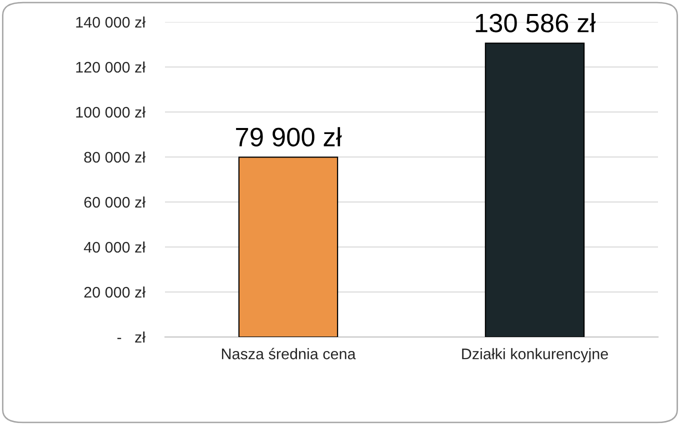  What do you see at coordinates (535, 355) in the screenshot?
I see `x-tick-label: Działki konkurencyjne` at bounding box center [535, 355].